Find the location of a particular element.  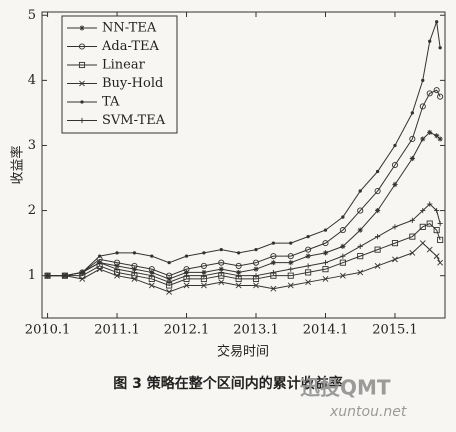

caption: 图 3 策略在整个区间内的累计收益率 is located at coordinates (228, 383).